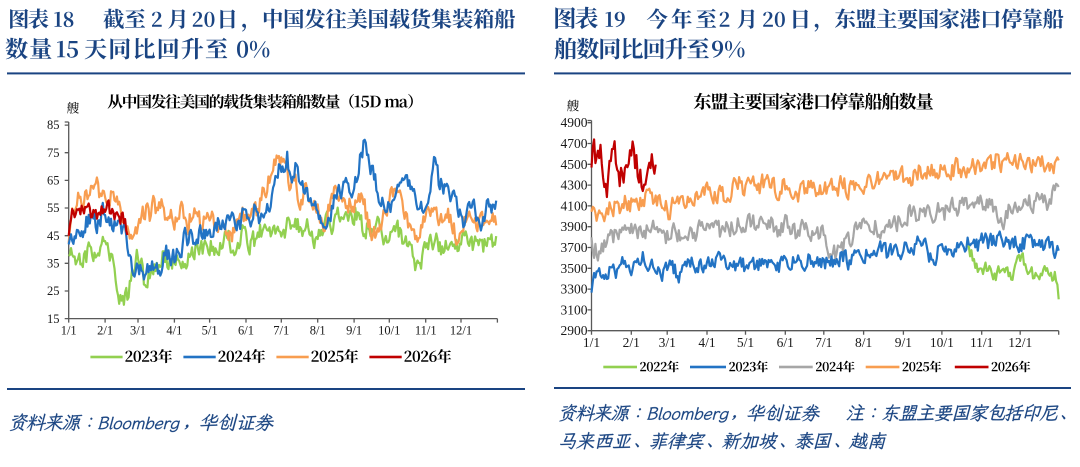 The image size is (1080, 467). What do you see at coordinates (574, 164) in the screenshot?
I see `svg-text: 4500` at bounding box center [574, 164].